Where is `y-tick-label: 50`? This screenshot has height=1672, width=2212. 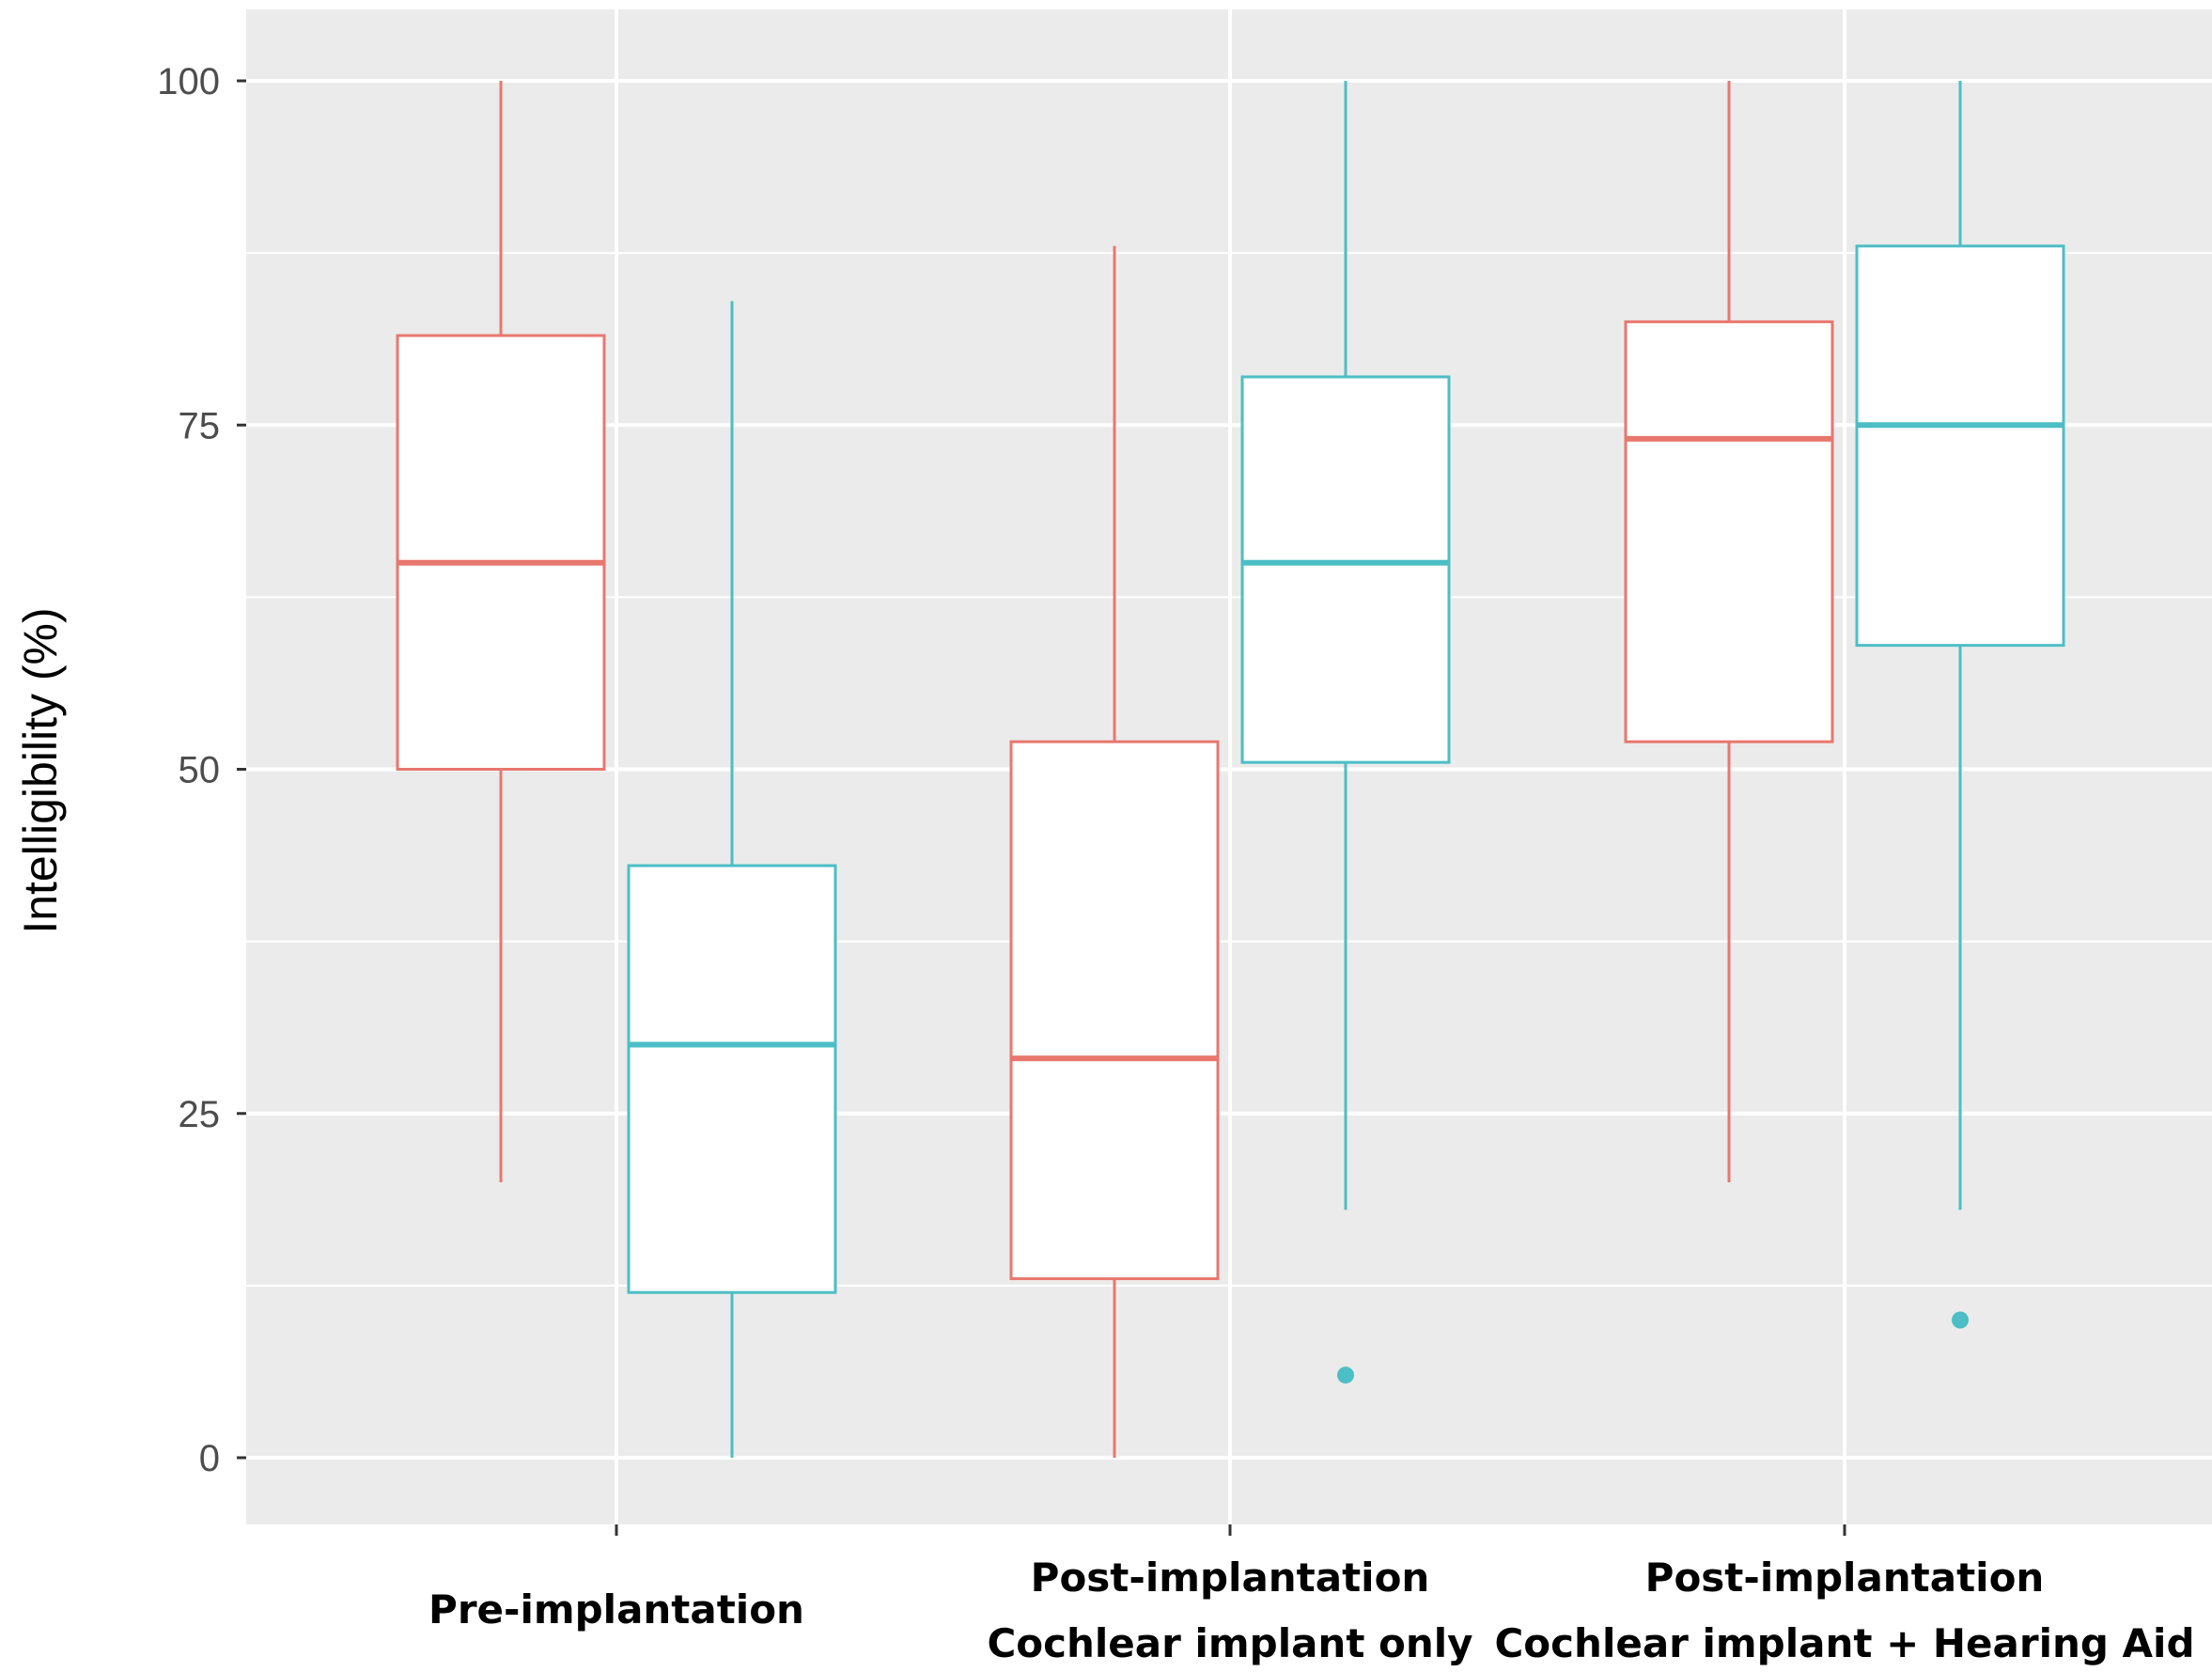
y-tick-label: 50 is located at coordinates (200, 770).